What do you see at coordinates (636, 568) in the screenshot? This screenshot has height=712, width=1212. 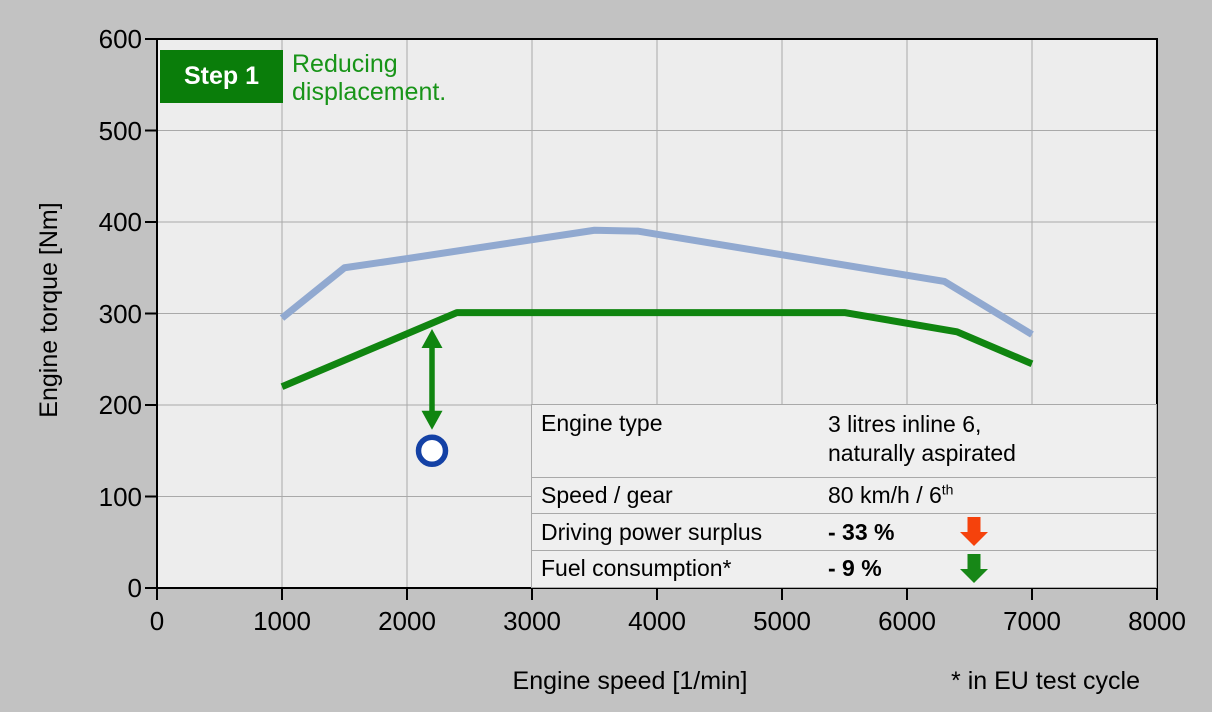 I see `row-label: Fuel consumption*` at bounding box center [636, 568].